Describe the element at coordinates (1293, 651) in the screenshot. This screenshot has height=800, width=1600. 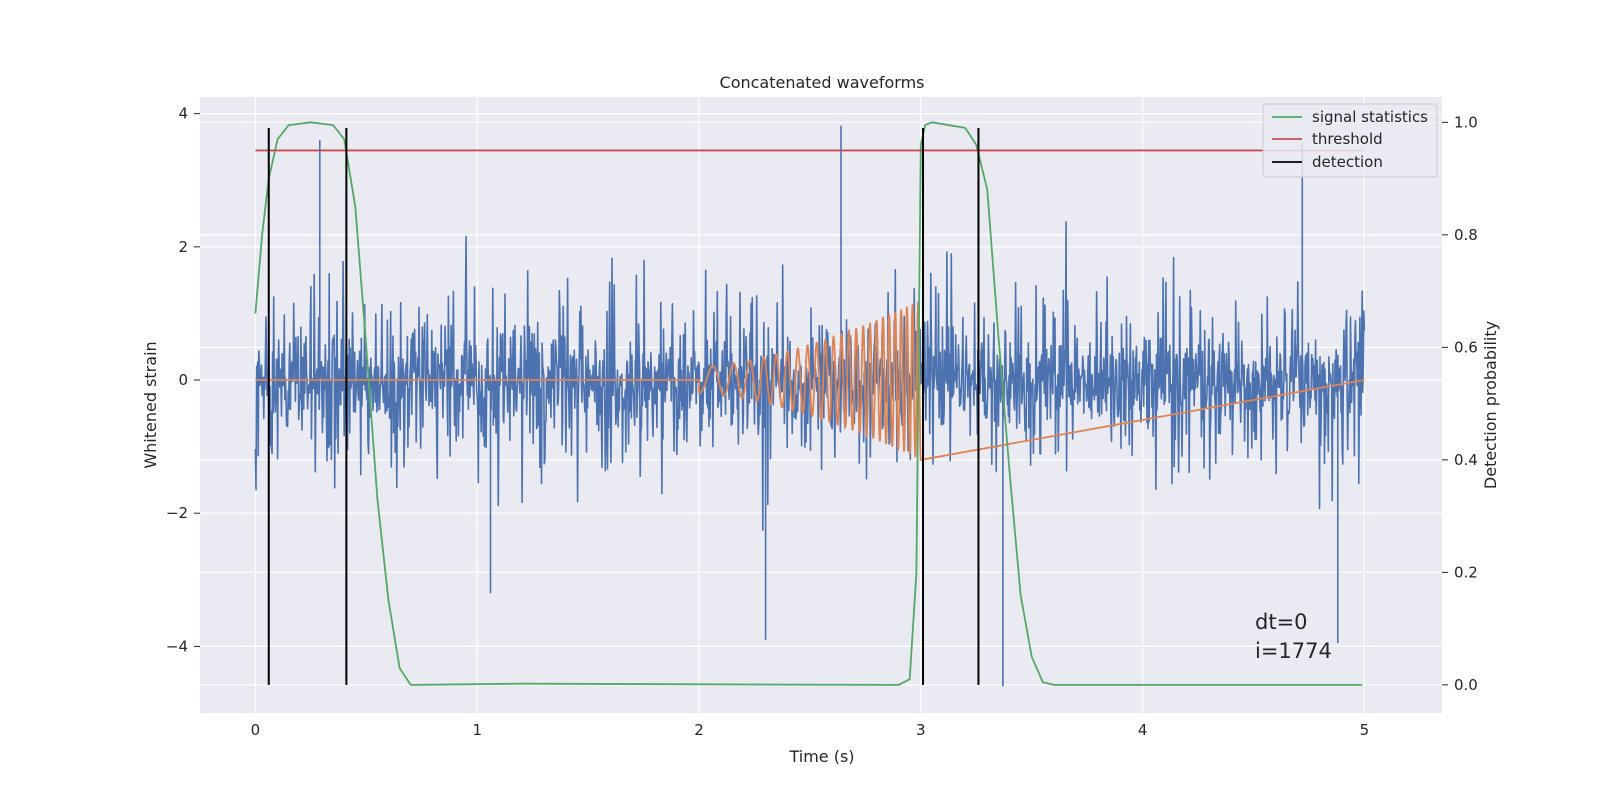
I see `annotation-index: i=1774` at that location.